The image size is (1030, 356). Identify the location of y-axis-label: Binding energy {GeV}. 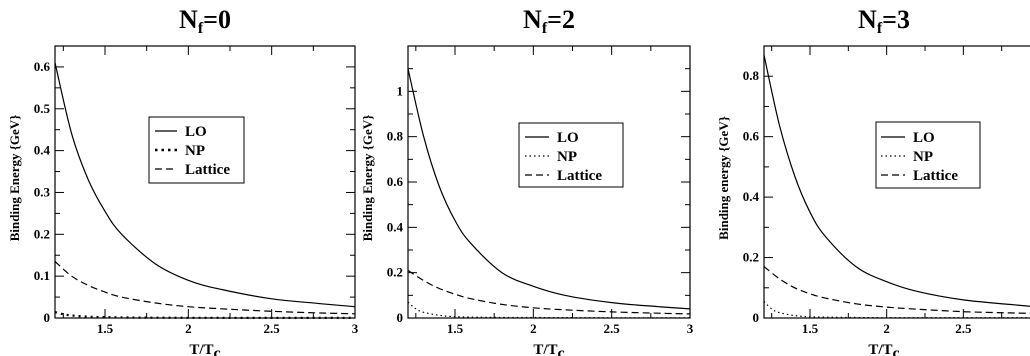
(723, 178).